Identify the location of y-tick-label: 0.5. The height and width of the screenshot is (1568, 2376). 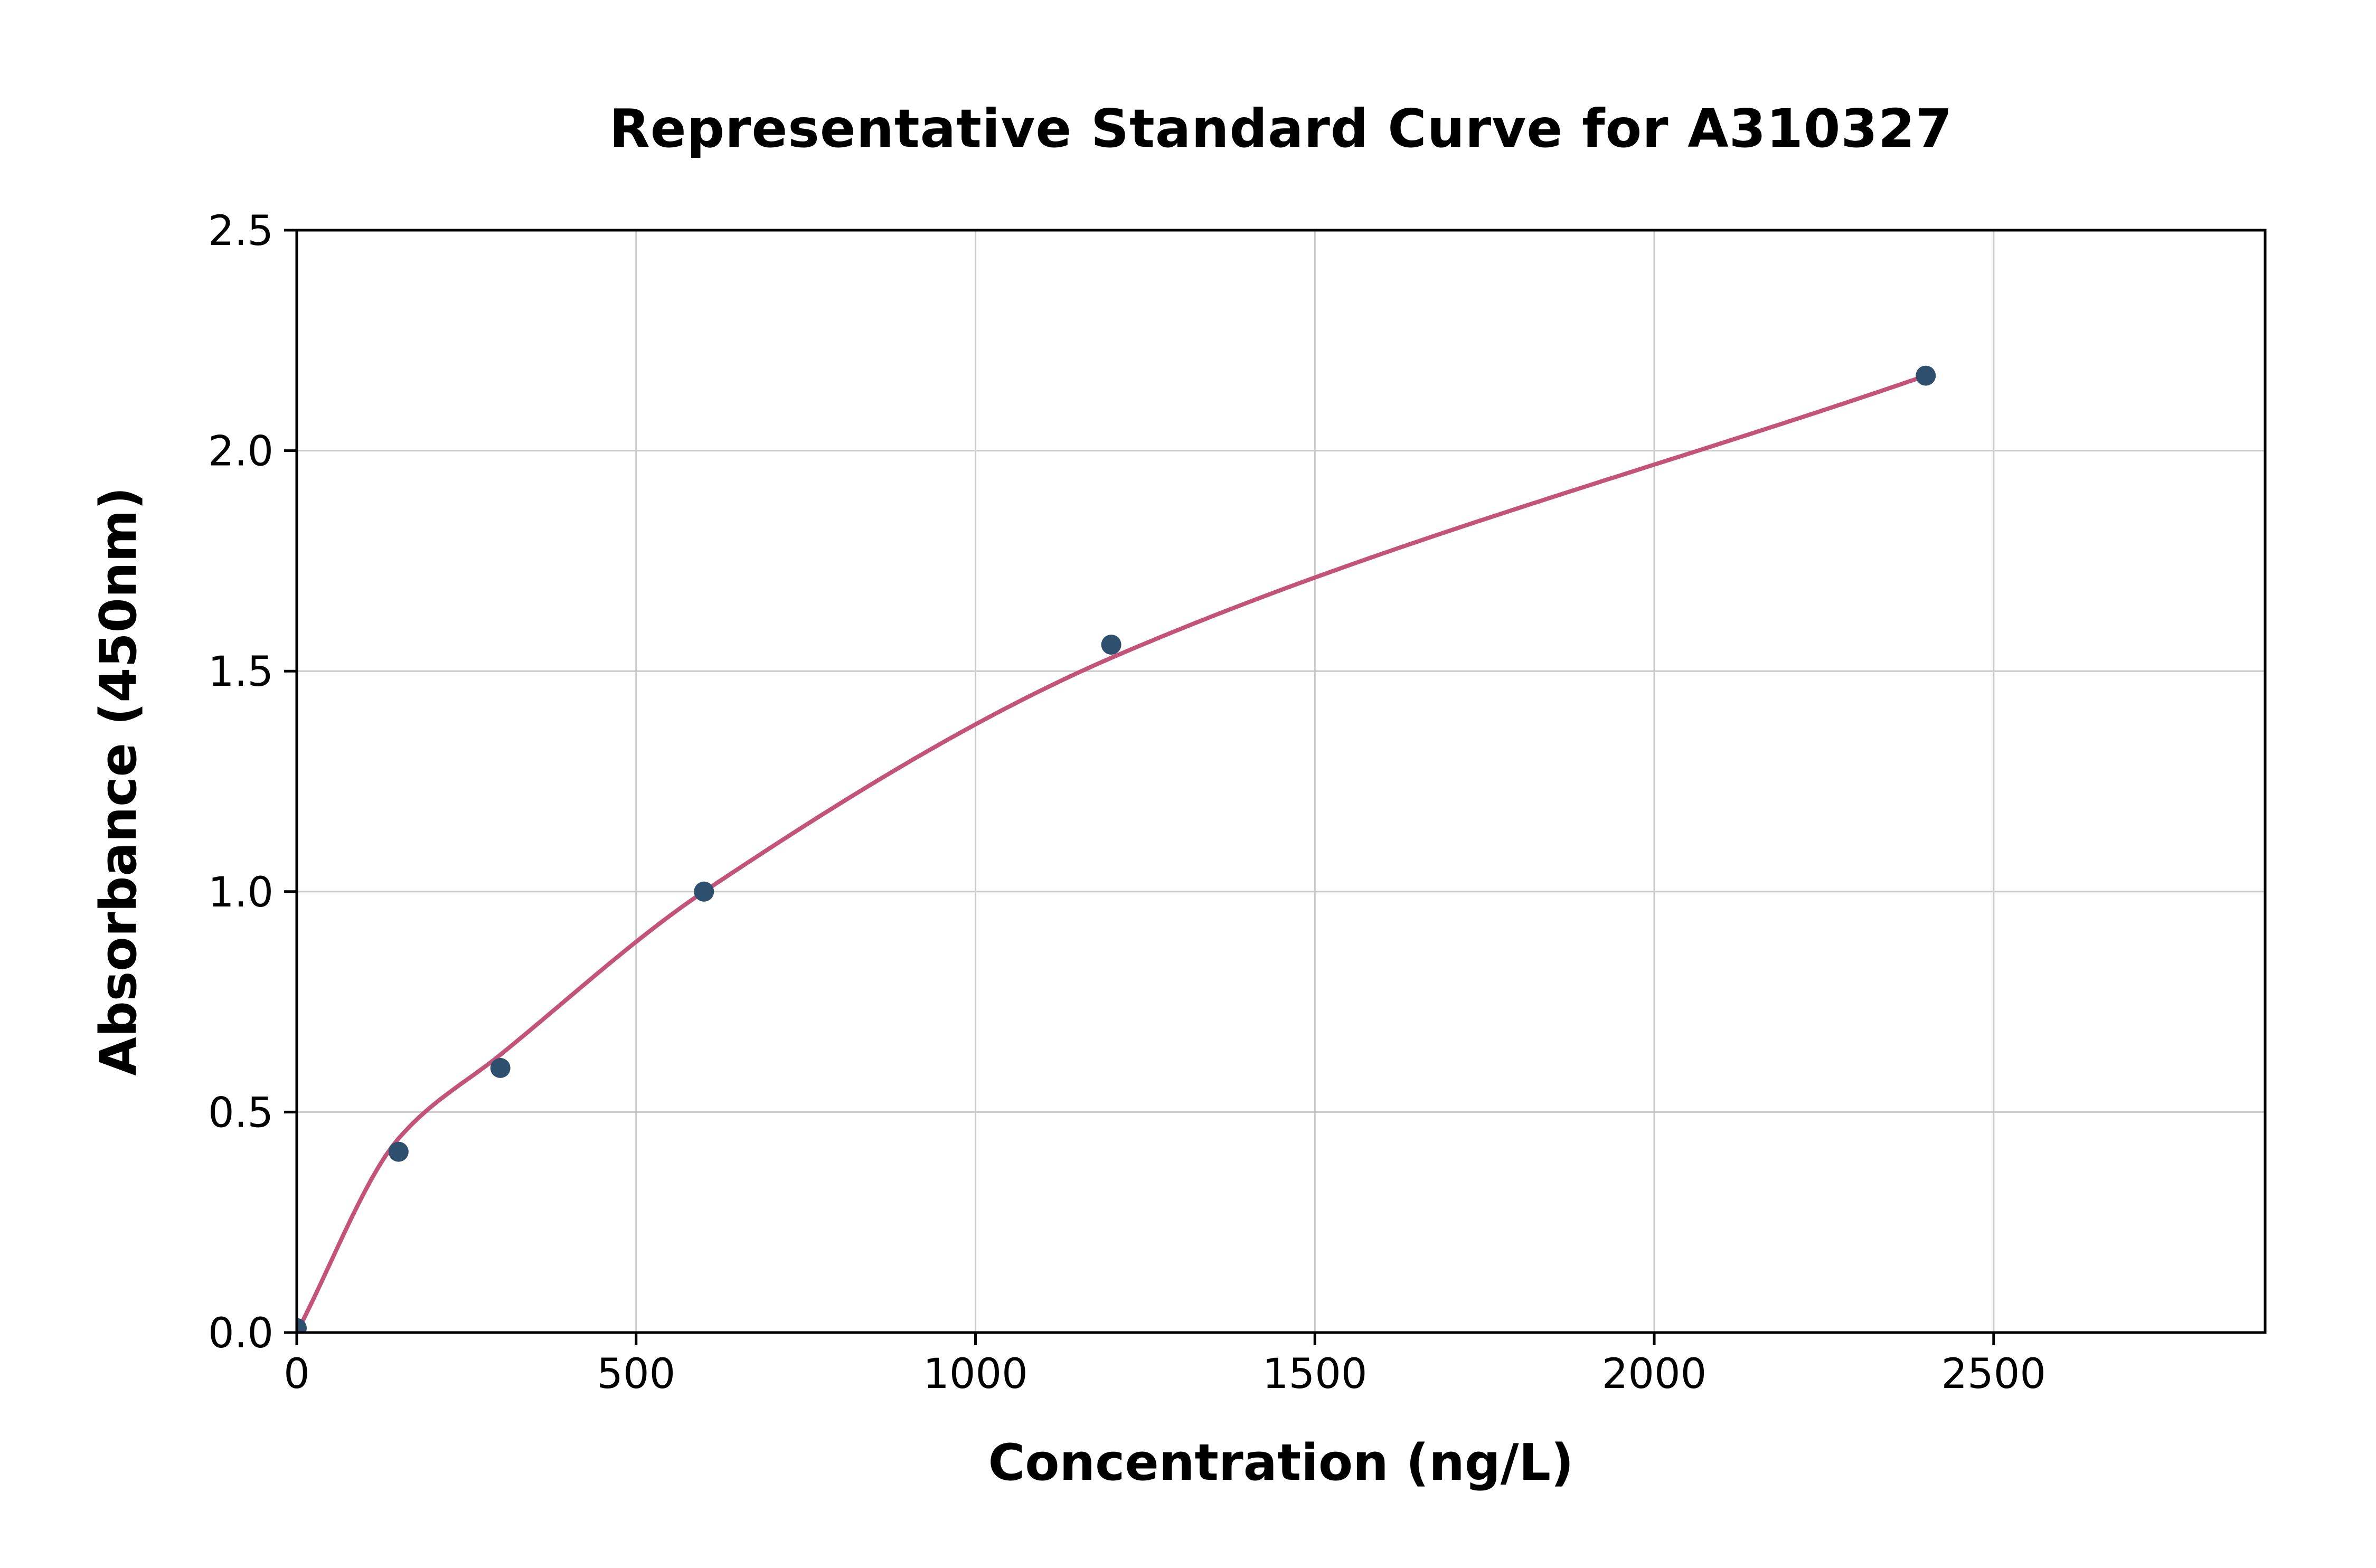
(241, 1113).